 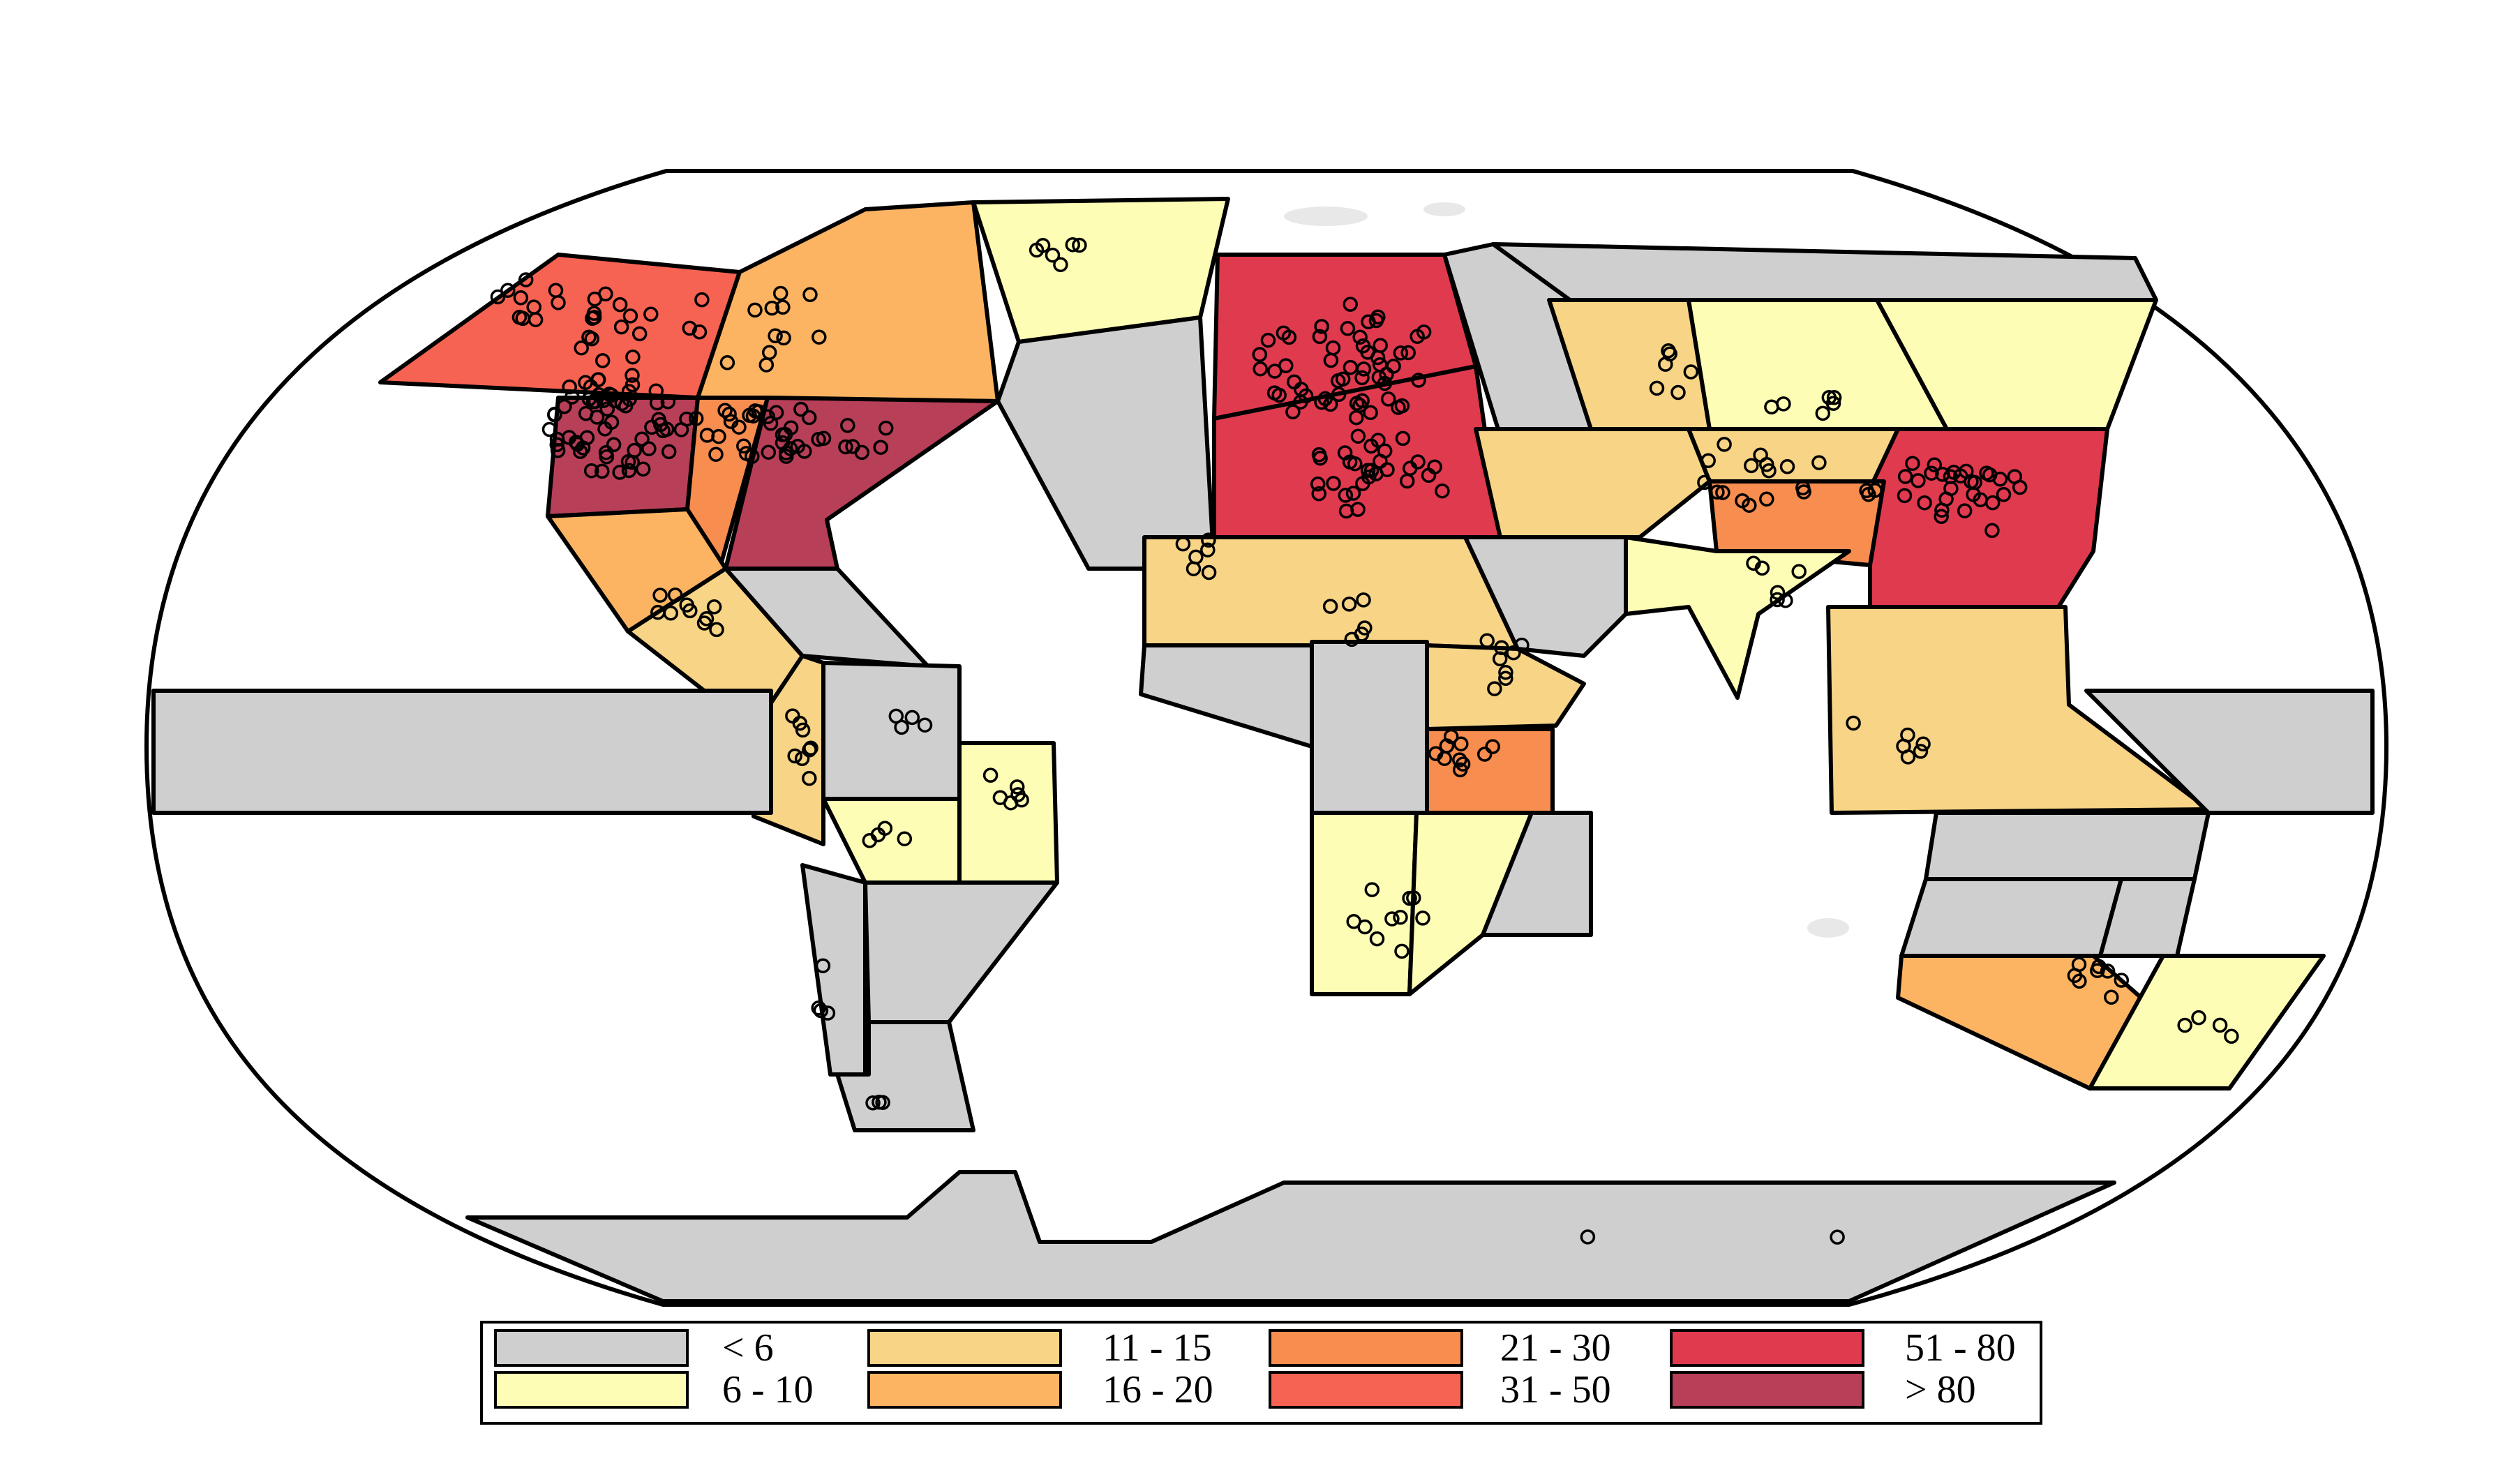 What do you see at coordinates (2229, 752) in the screenshot?
I see `region-pacific-west` at bounding box center [2229, 752].